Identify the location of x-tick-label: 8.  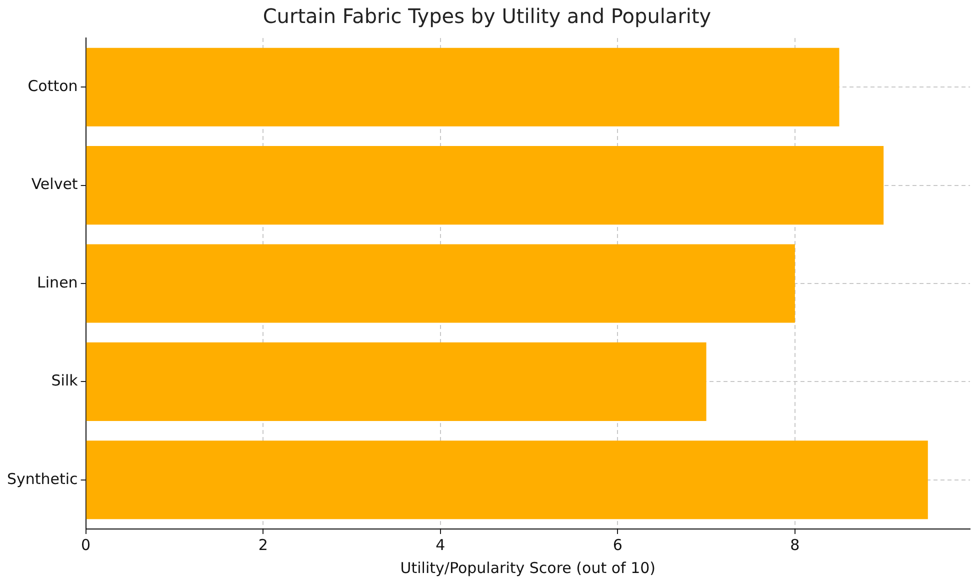
(795, 545).